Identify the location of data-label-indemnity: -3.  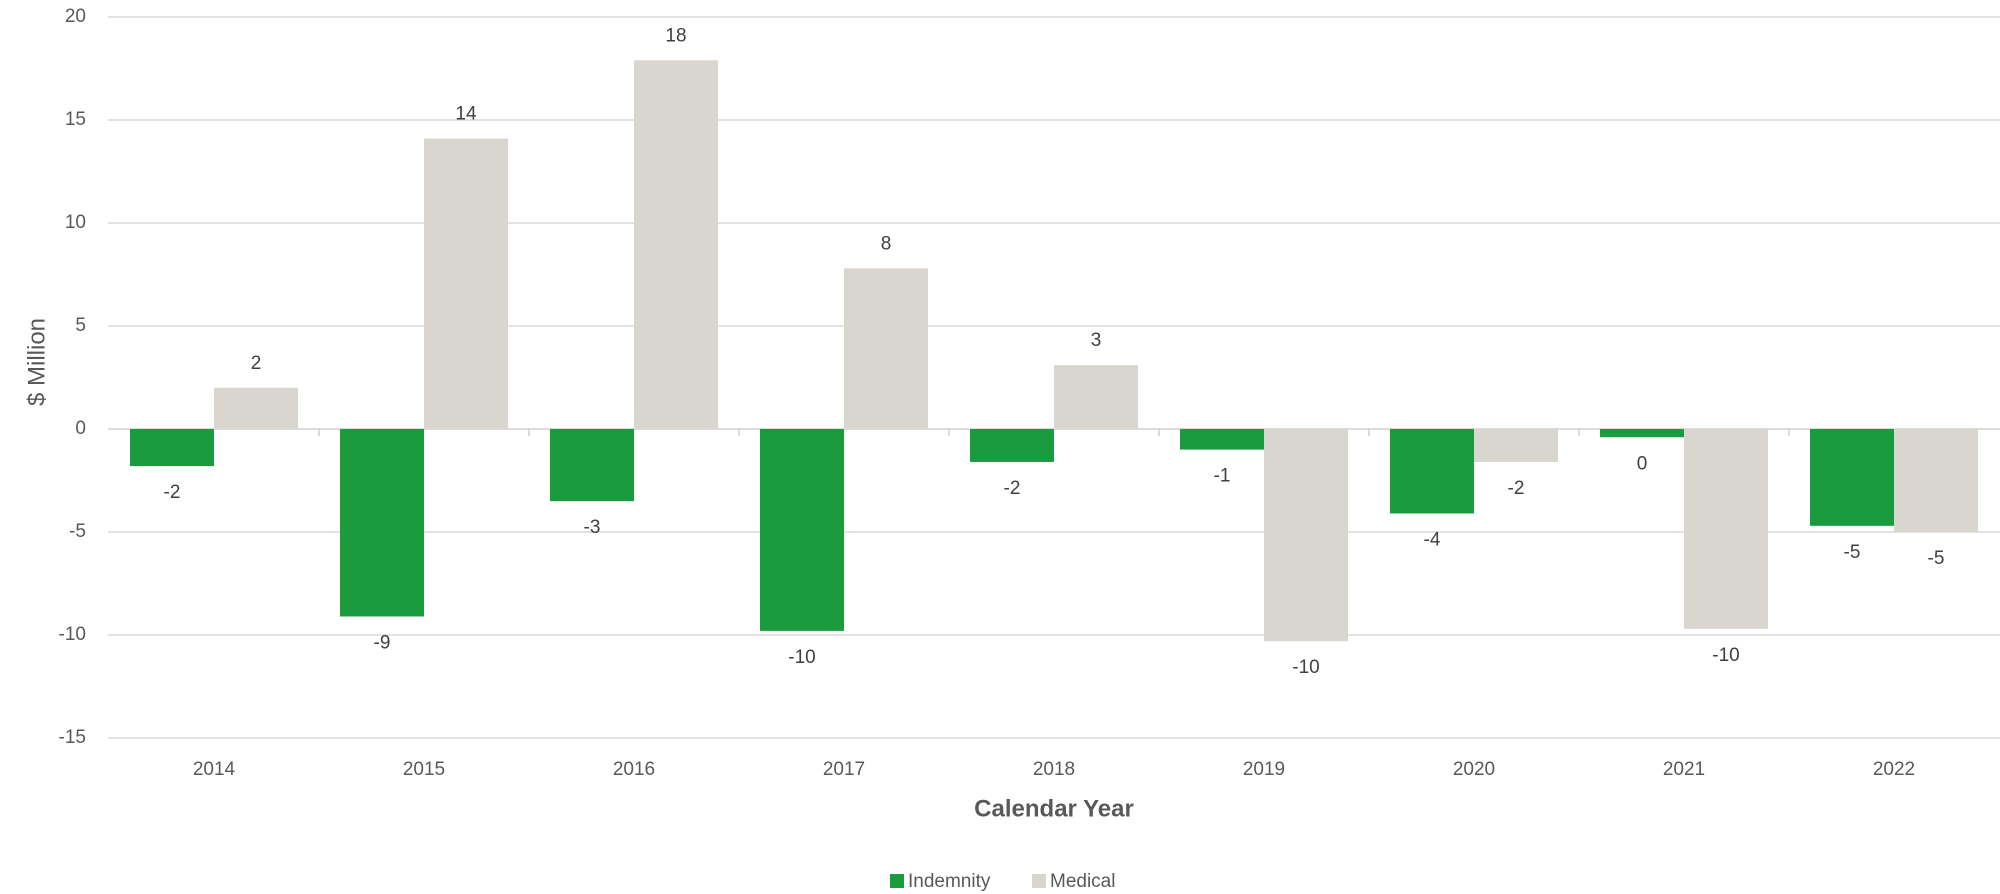
(592, 527).